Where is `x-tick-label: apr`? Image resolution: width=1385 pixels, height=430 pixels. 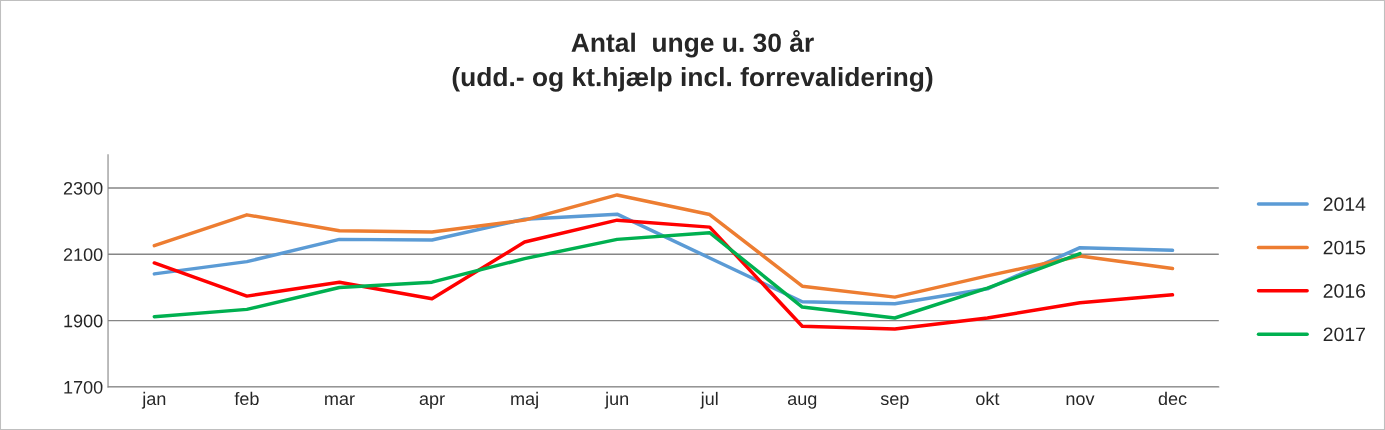
x-tick-label: apr is located at coordinates (432, 402).